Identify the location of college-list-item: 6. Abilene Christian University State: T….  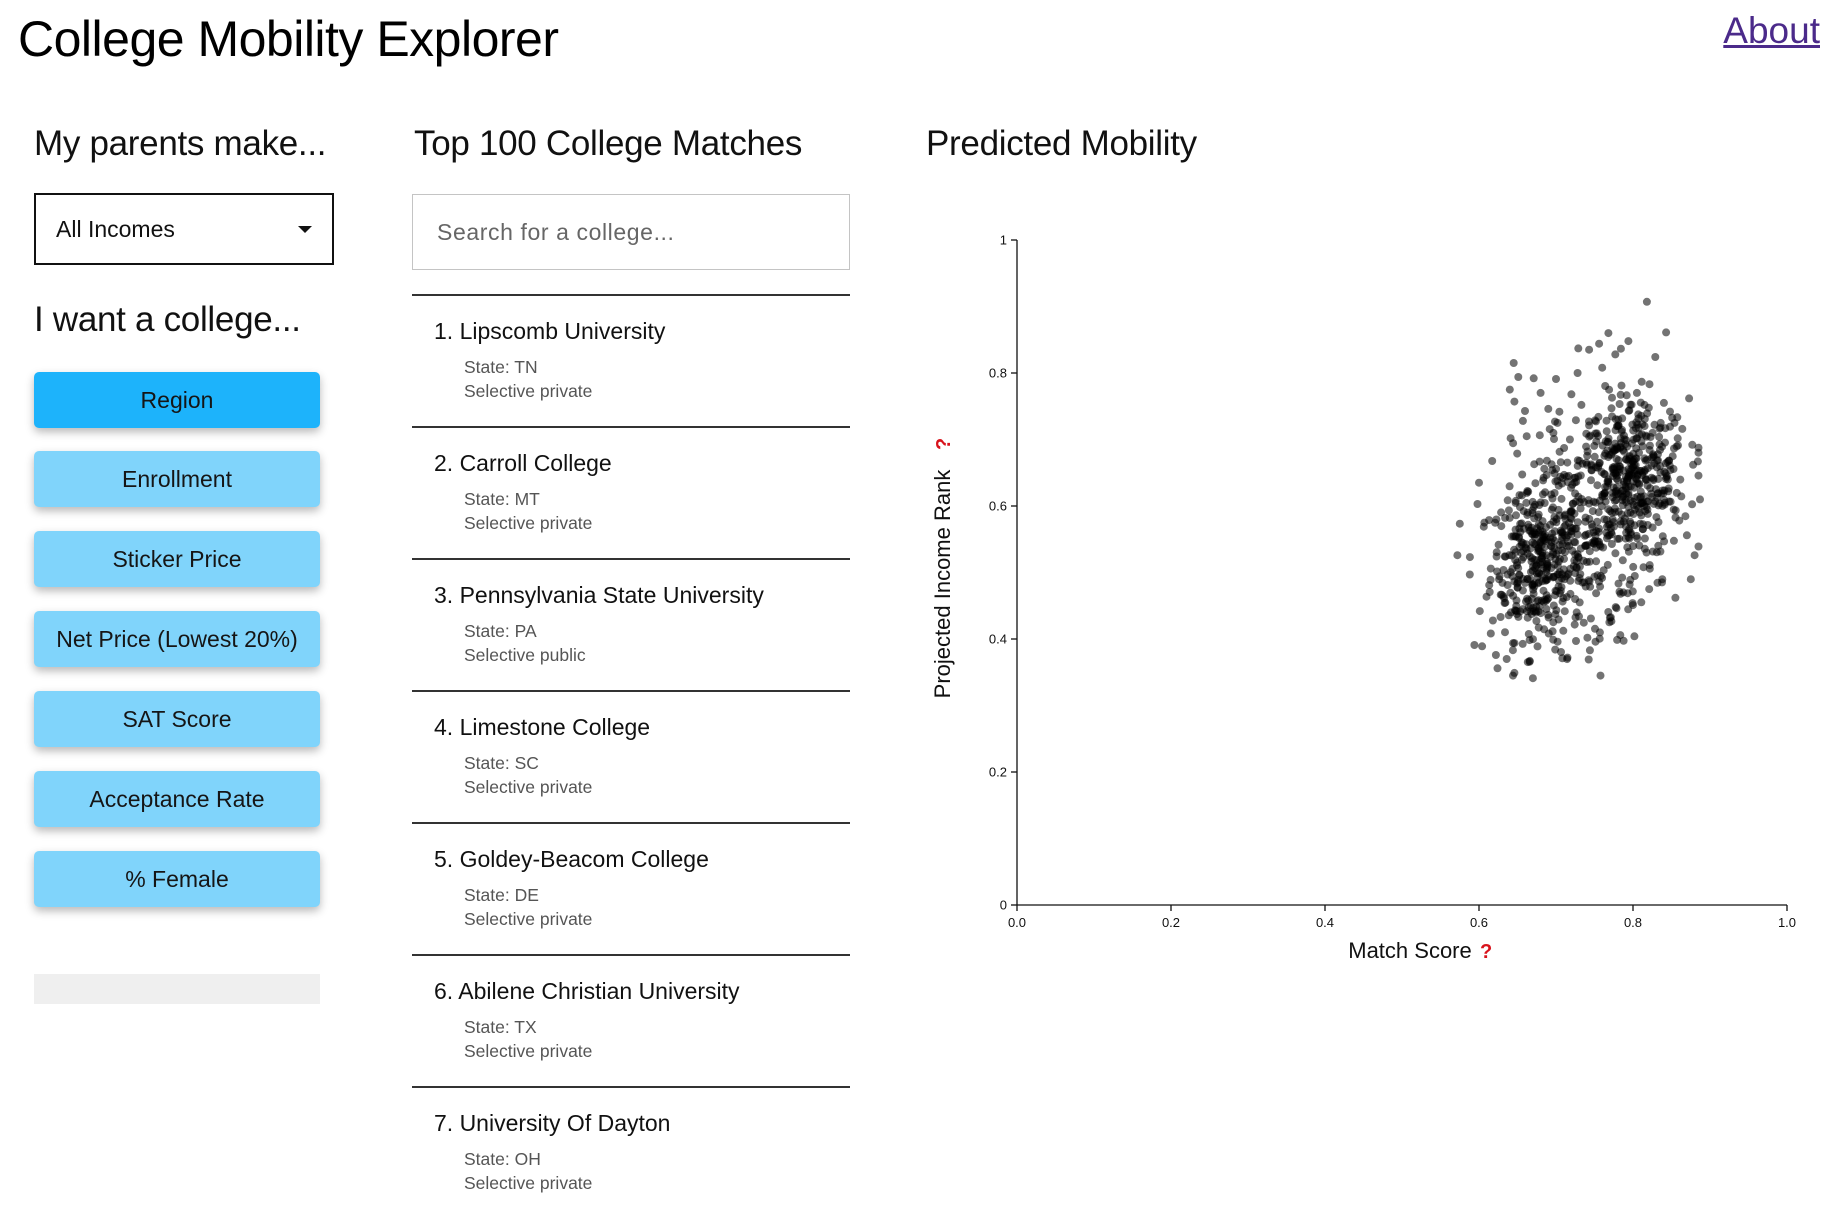
(631, 1020).